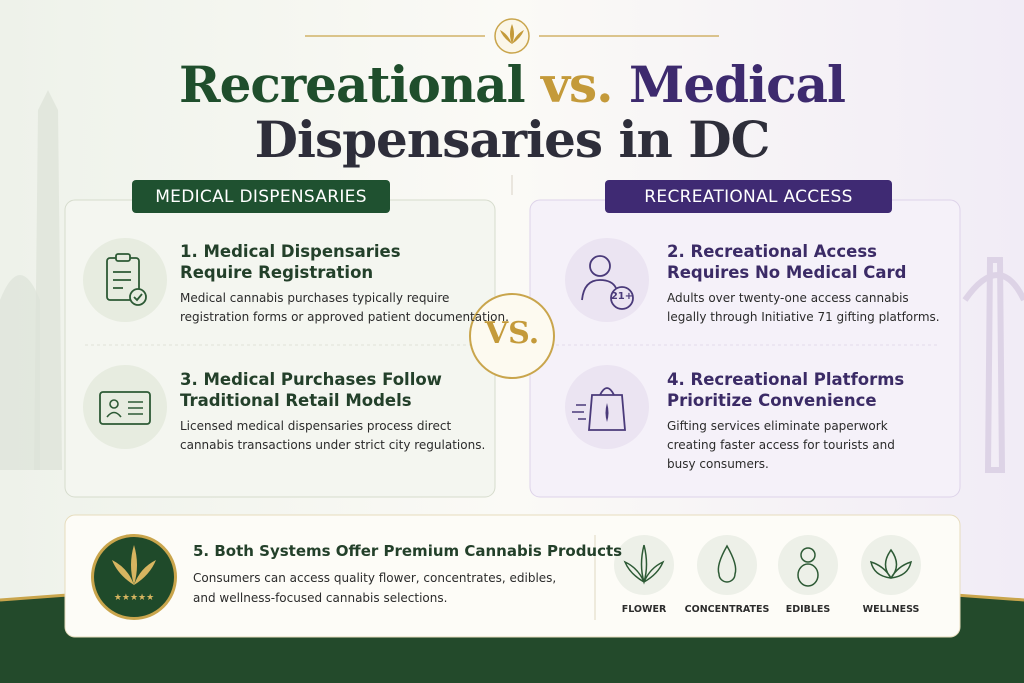 Image resolution: width=1024 pixels, height=683 pixels. I want to click on item-heading-line: Require Registration, so click(277, 272).